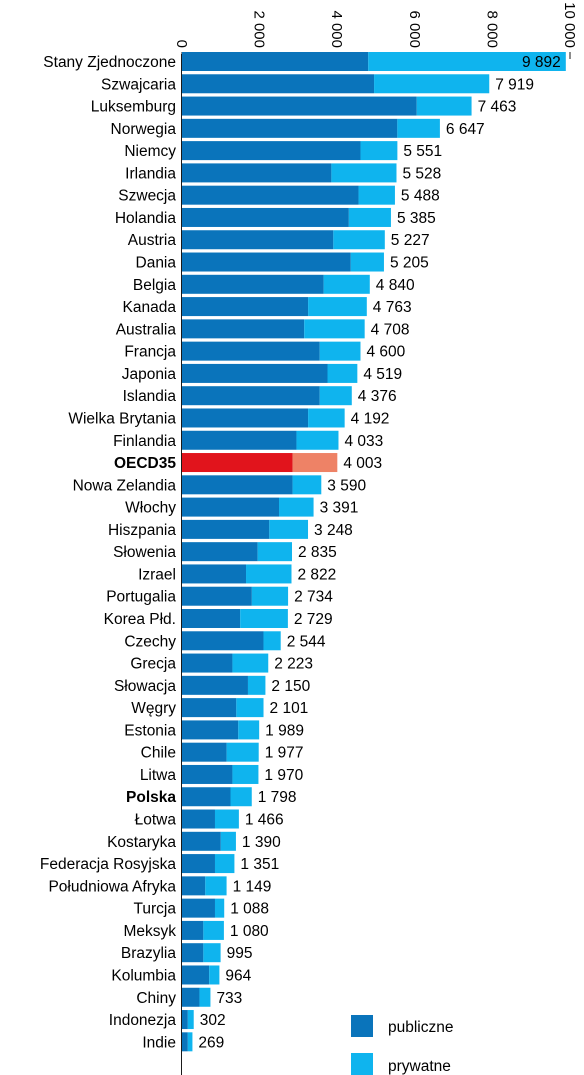 The width and height of the screenshot is (584, 1075). I want to click on bar-segment-prywatne-hiszpania, so click(289, 529).